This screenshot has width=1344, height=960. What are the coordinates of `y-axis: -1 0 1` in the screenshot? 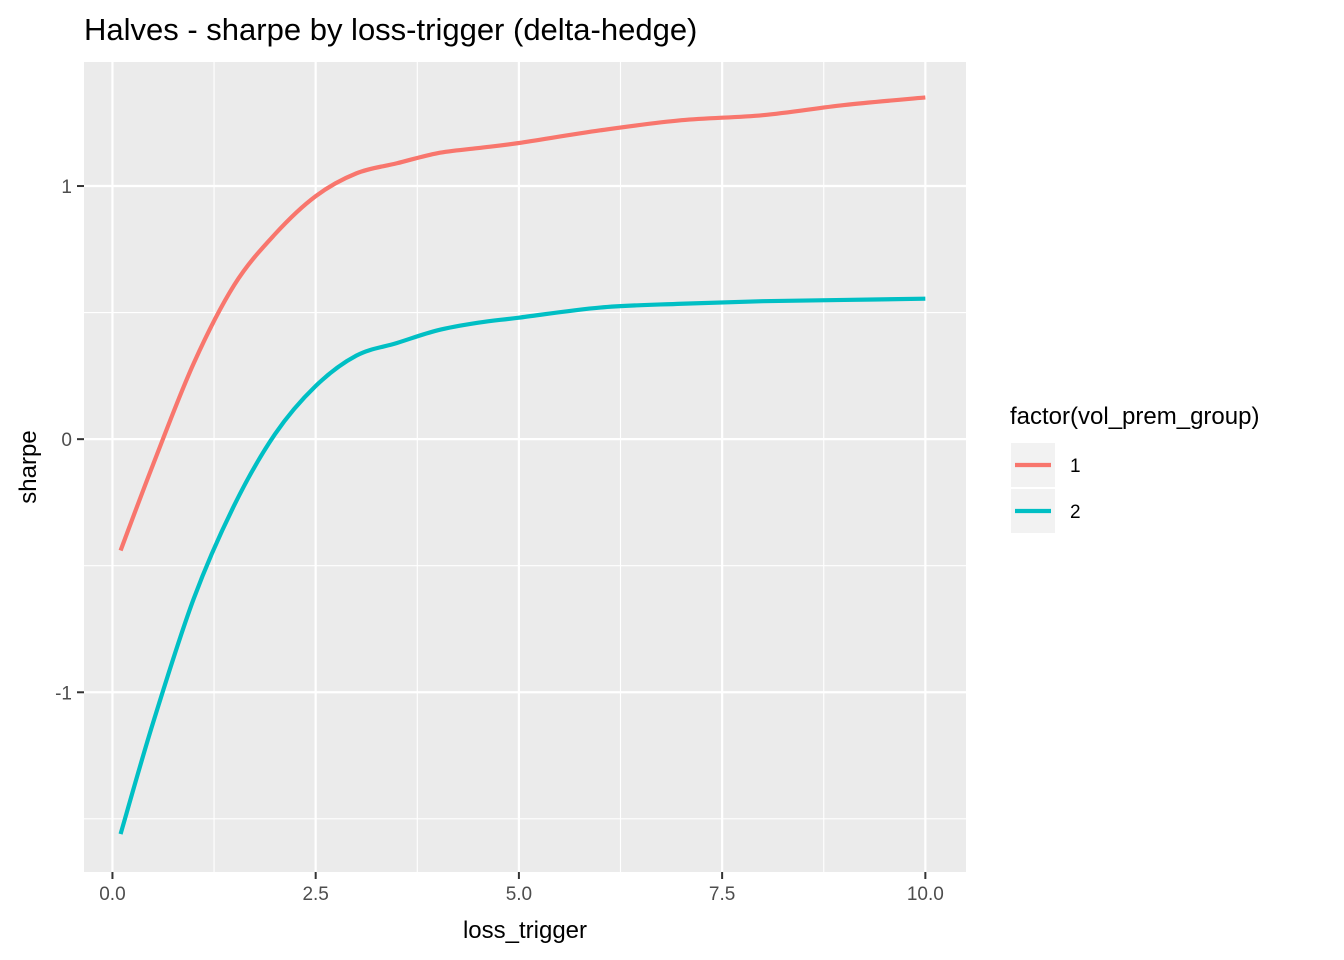 It's located at (69, 440).